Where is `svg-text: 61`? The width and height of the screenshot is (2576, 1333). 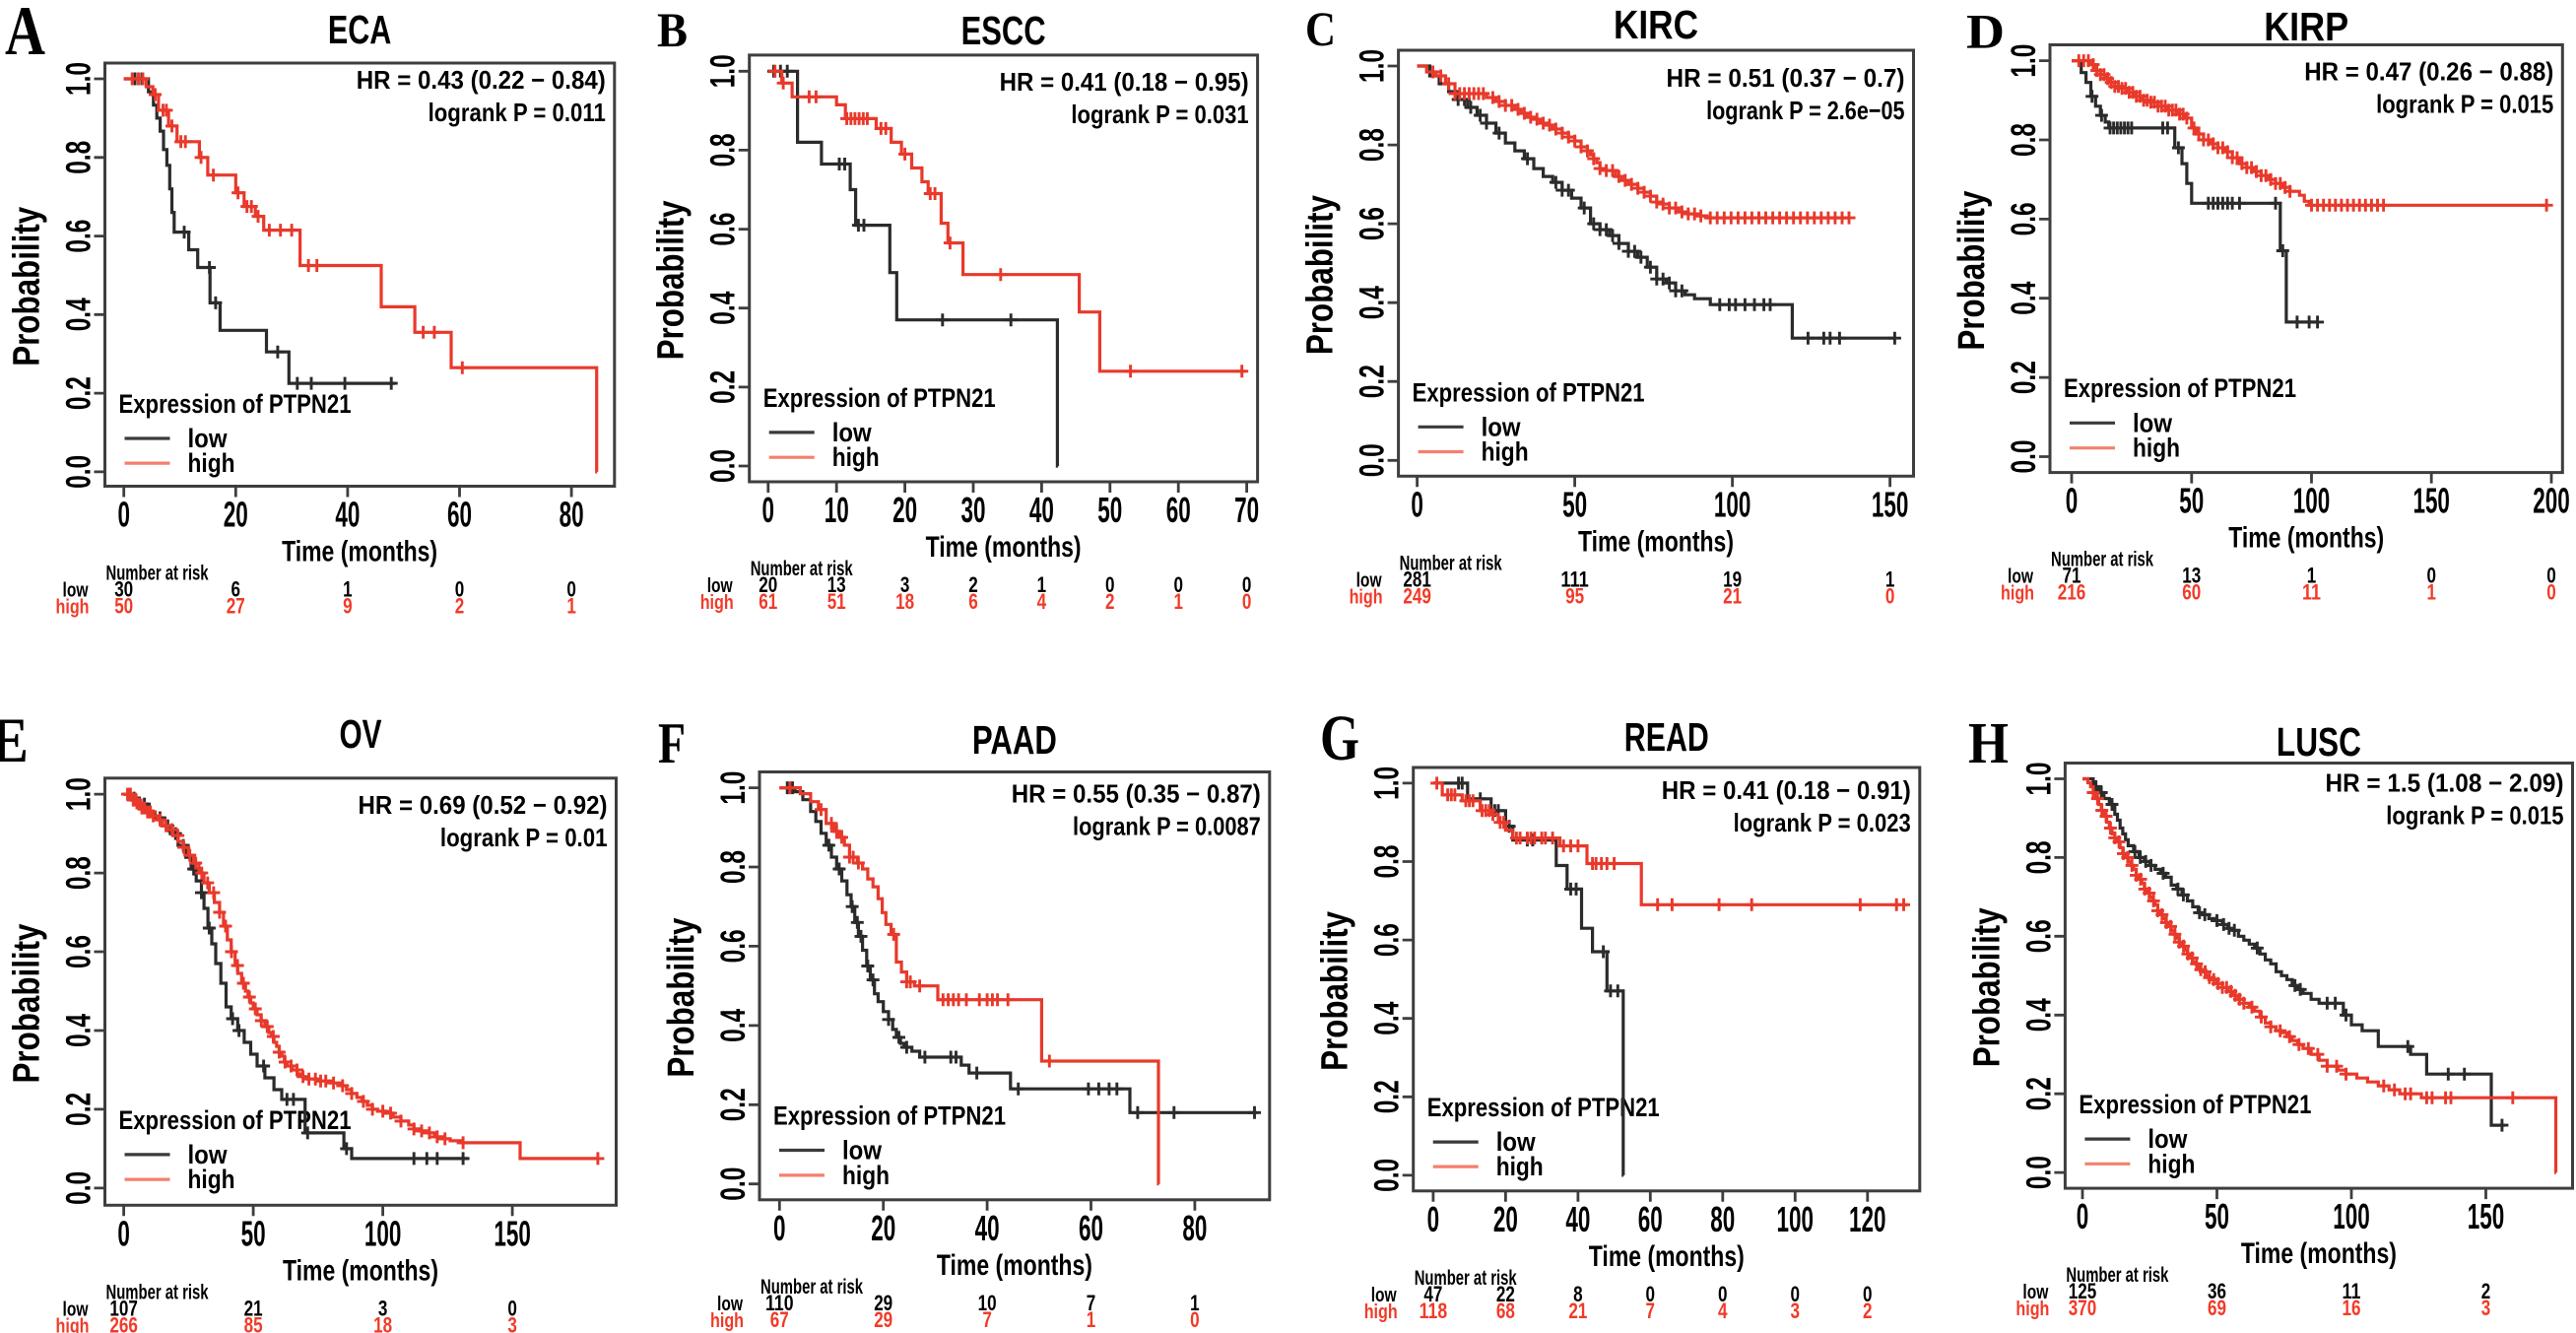 svg-text: 61 is located at coordinates (768, 602).